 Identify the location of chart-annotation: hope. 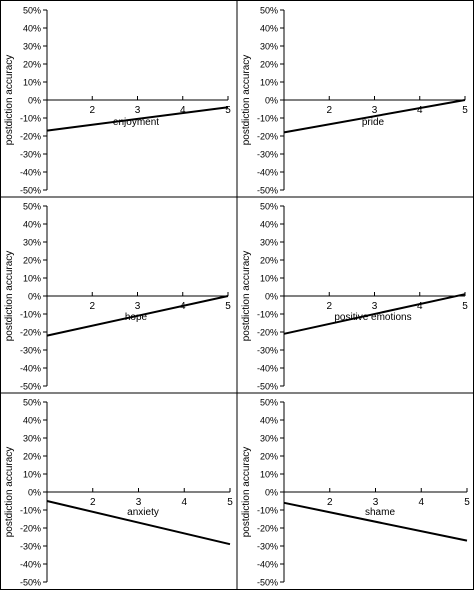
(136, 317).